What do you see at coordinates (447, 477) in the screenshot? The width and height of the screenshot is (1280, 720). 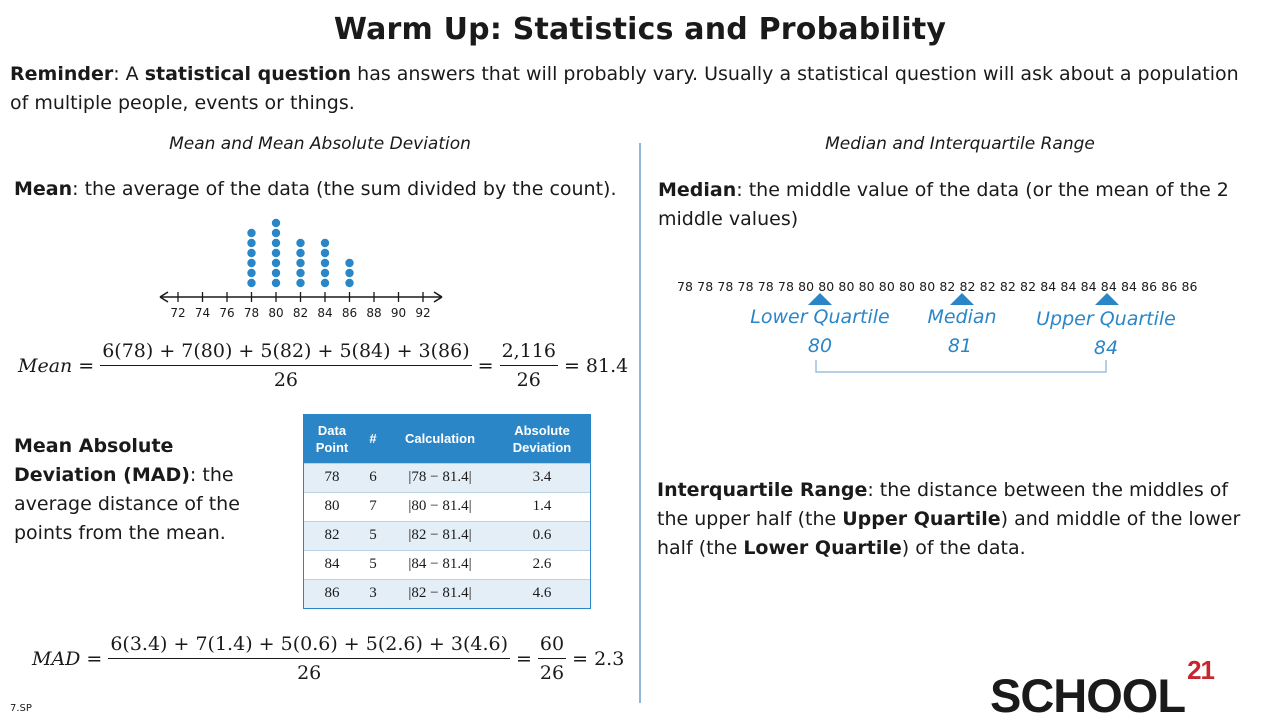 I see `table-row: 78 6 |78 − 81.4| 3.4` at bounding box center [447, 477].